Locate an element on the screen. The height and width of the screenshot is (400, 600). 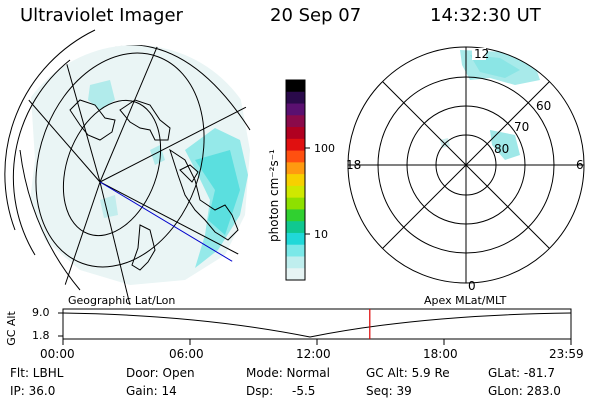
ip-readout: IP: 36.0 is located at coordinates (33, 391).